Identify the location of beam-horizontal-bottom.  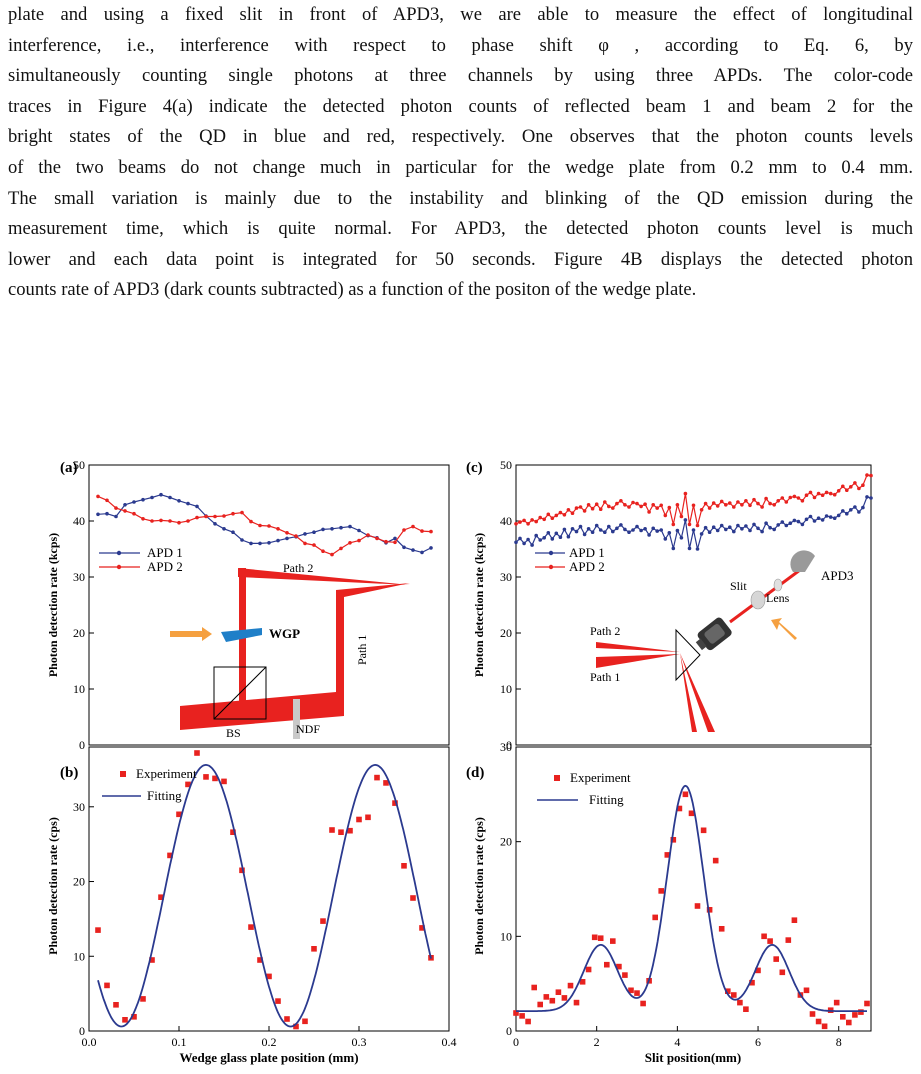
(262, 711).